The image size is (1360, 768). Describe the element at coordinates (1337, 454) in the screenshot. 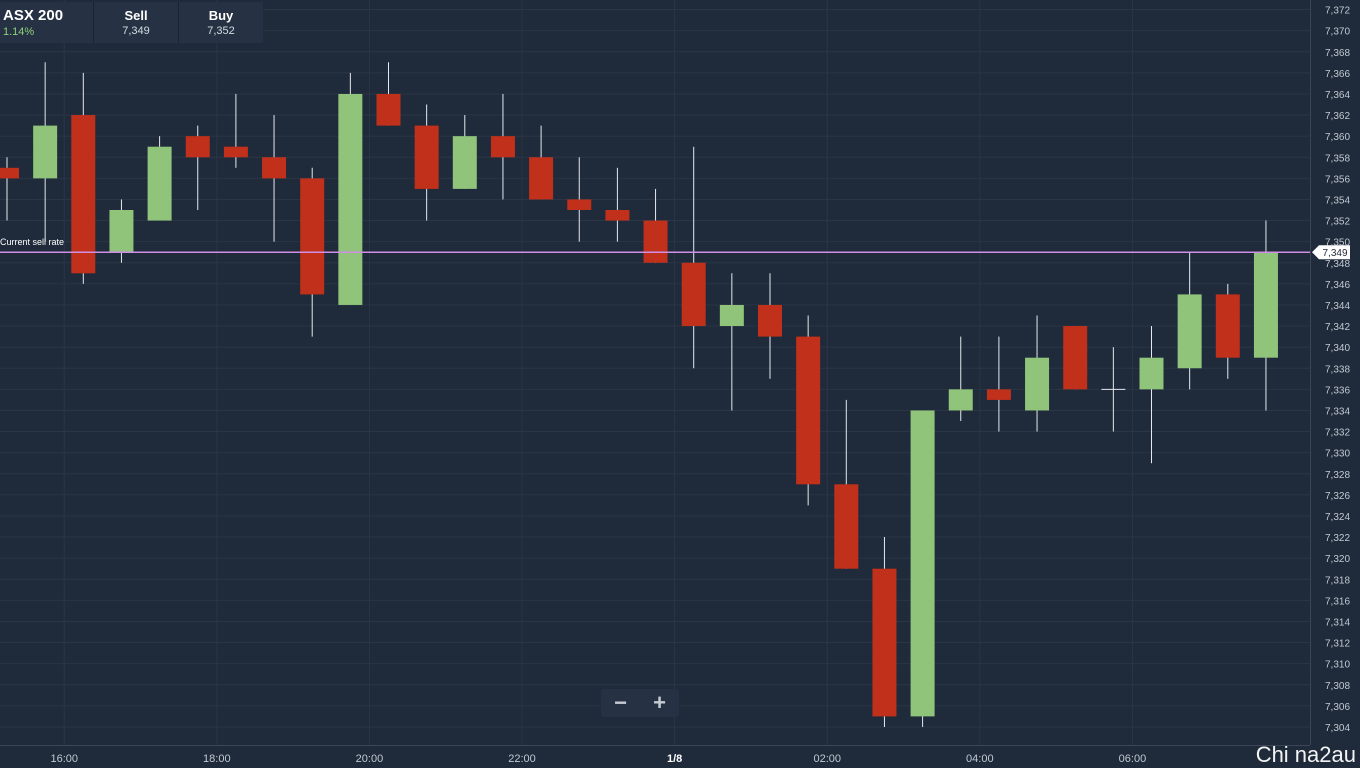

I see `y-tick-label: 7,330` at that location.